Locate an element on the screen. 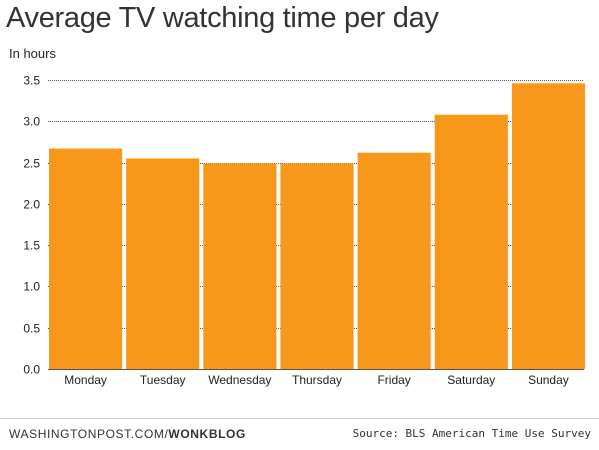 The width and height of the screenshot is (599, 450). x-tick-label: Thursday is located at coordinates (317, 380).